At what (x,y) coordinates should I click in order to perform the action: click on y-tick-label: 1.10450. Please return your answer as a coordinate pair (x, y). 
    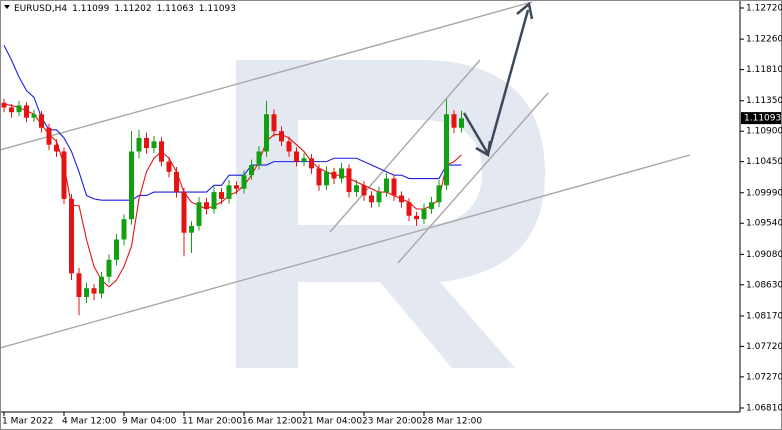
    Looking at the image, I should click on (764, 162).